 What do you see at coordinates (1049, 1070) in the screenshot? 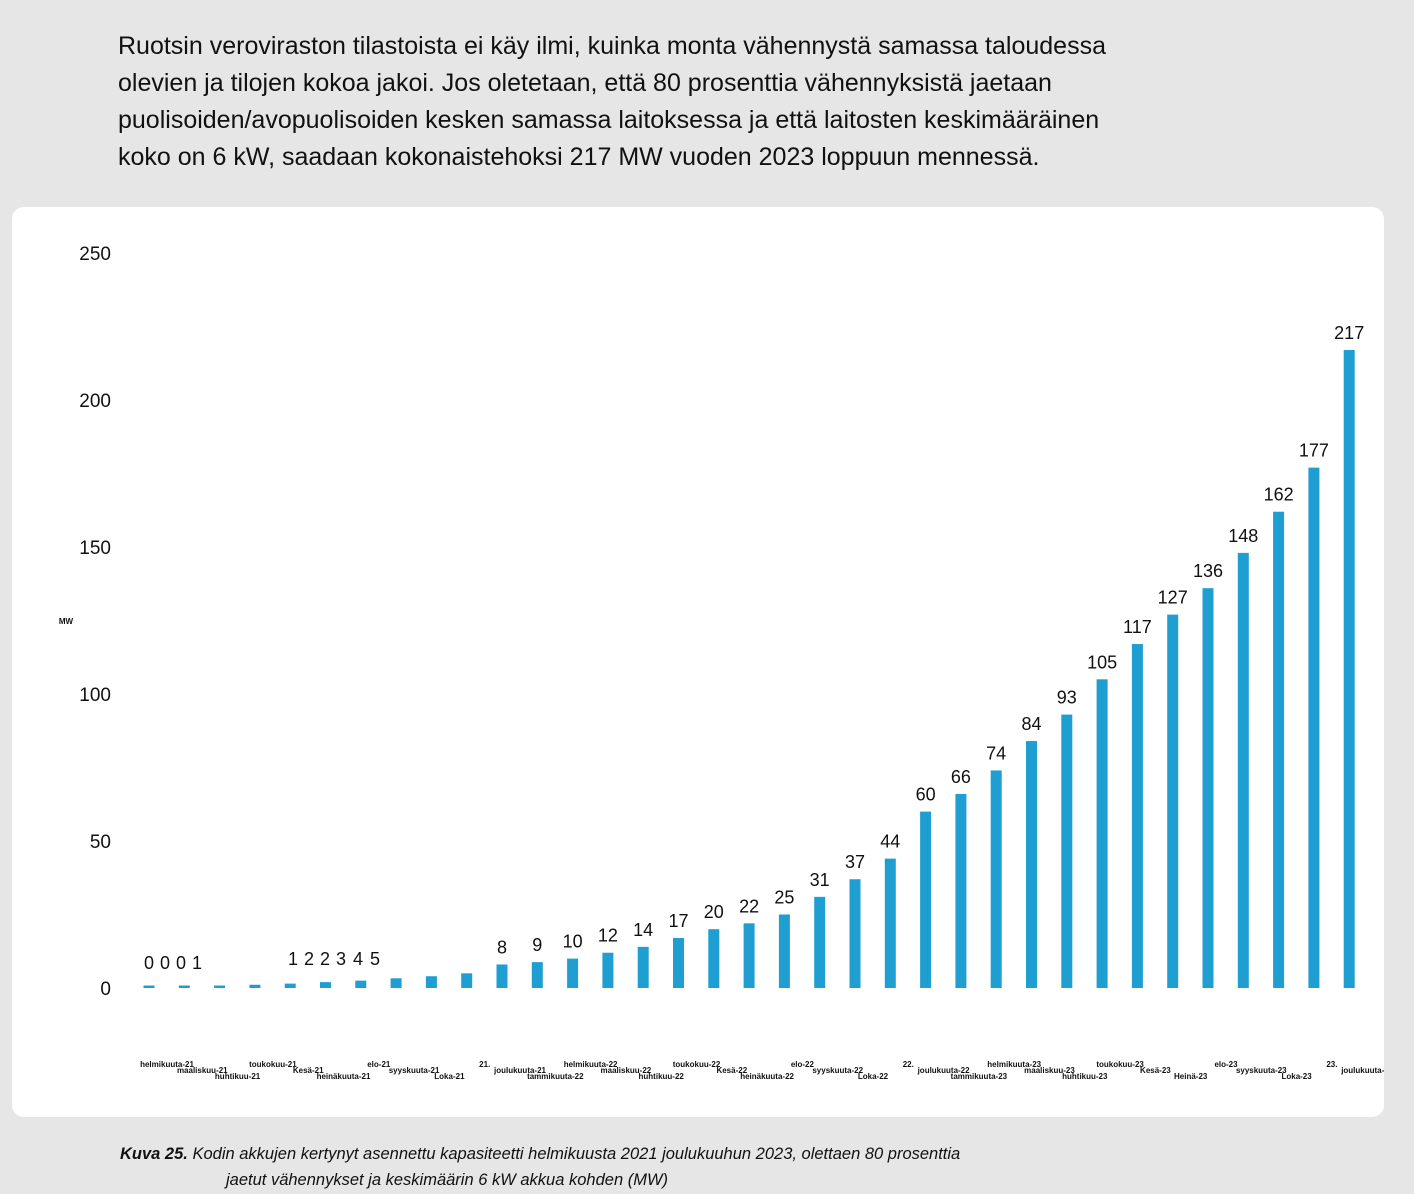
I see `x-tick-label: maaliskuu-23` at bounding box center [1049, 1070].